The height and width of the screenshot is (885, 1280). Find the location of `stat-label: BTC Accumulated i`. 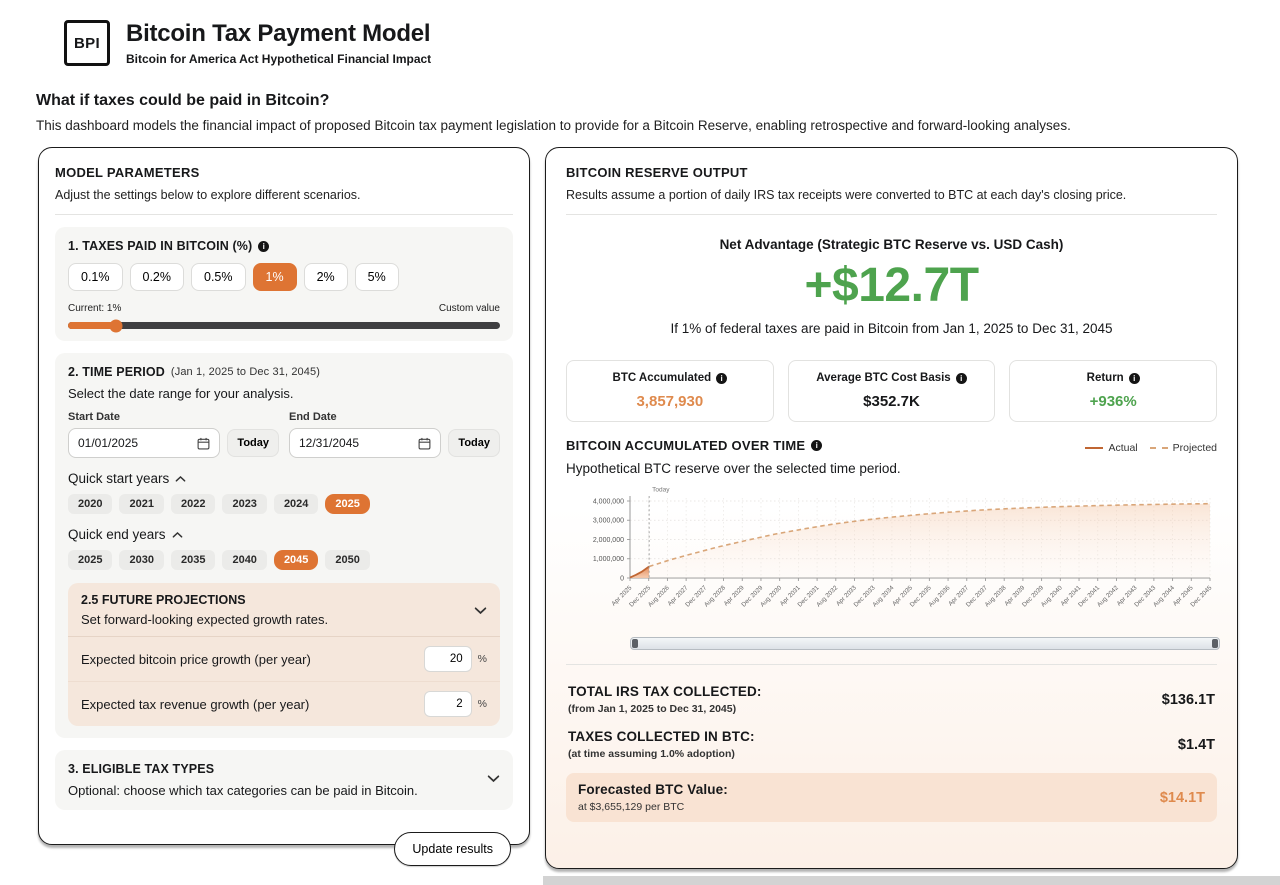

stat-label: BTC Accumulated i is located at coordinates (670, 378).